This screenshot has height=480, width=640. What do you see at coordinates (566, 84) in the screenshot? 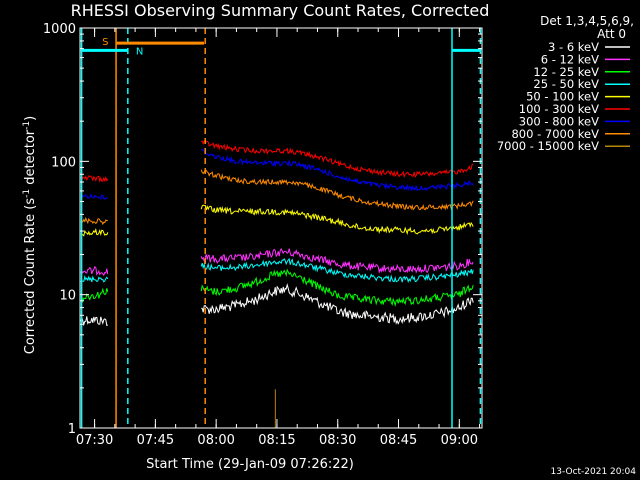
I see `legend-label-4: 25 - 50 keV` at bounding box center [566, 84].